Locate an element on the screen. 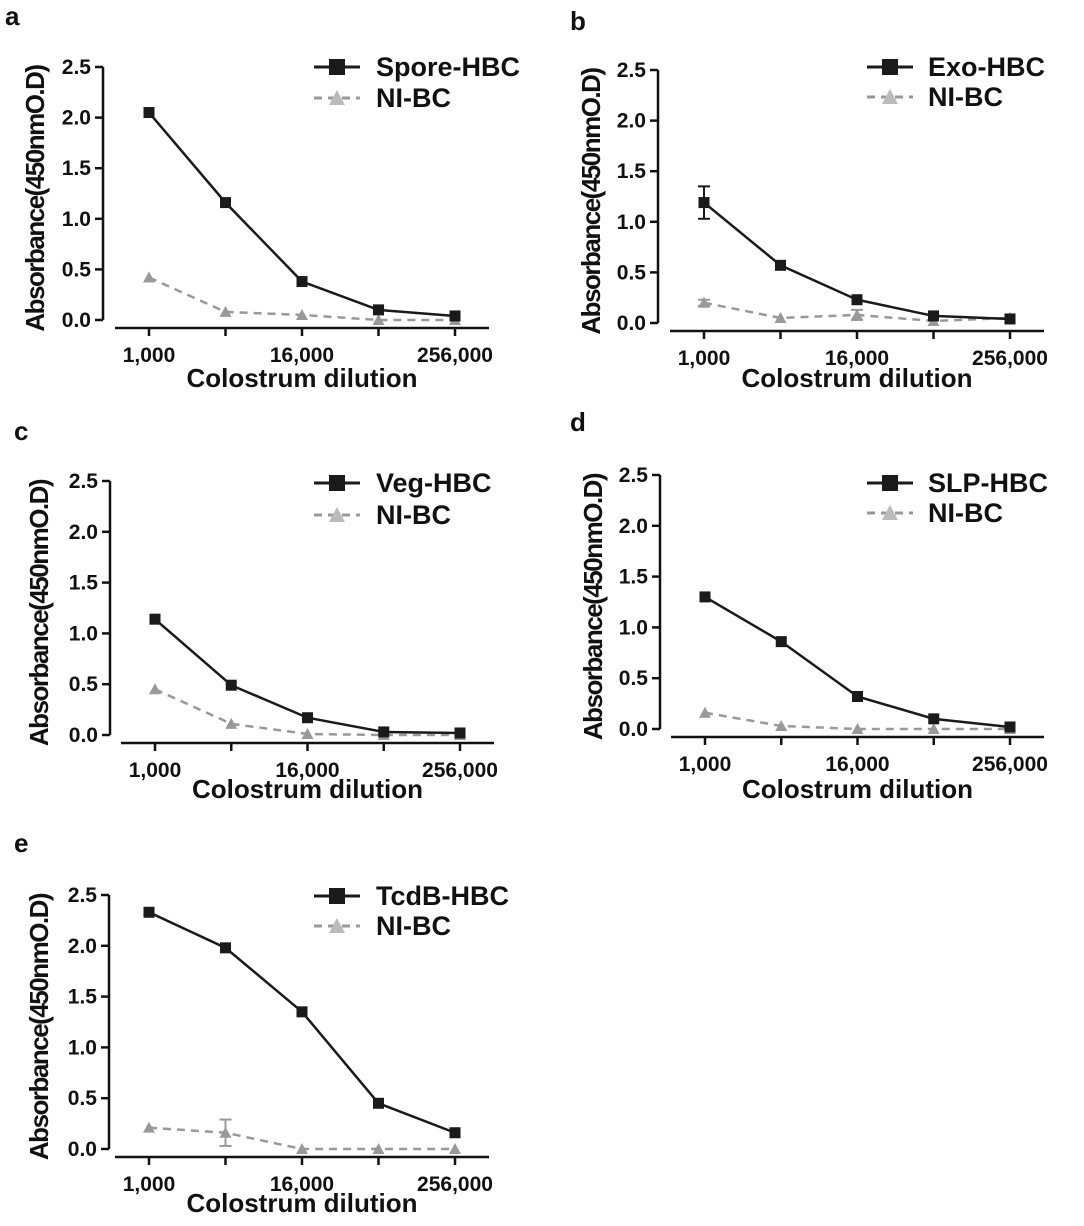 The image size is (1084, 1226). series-NI-BC is located at coordinates (857, 720).